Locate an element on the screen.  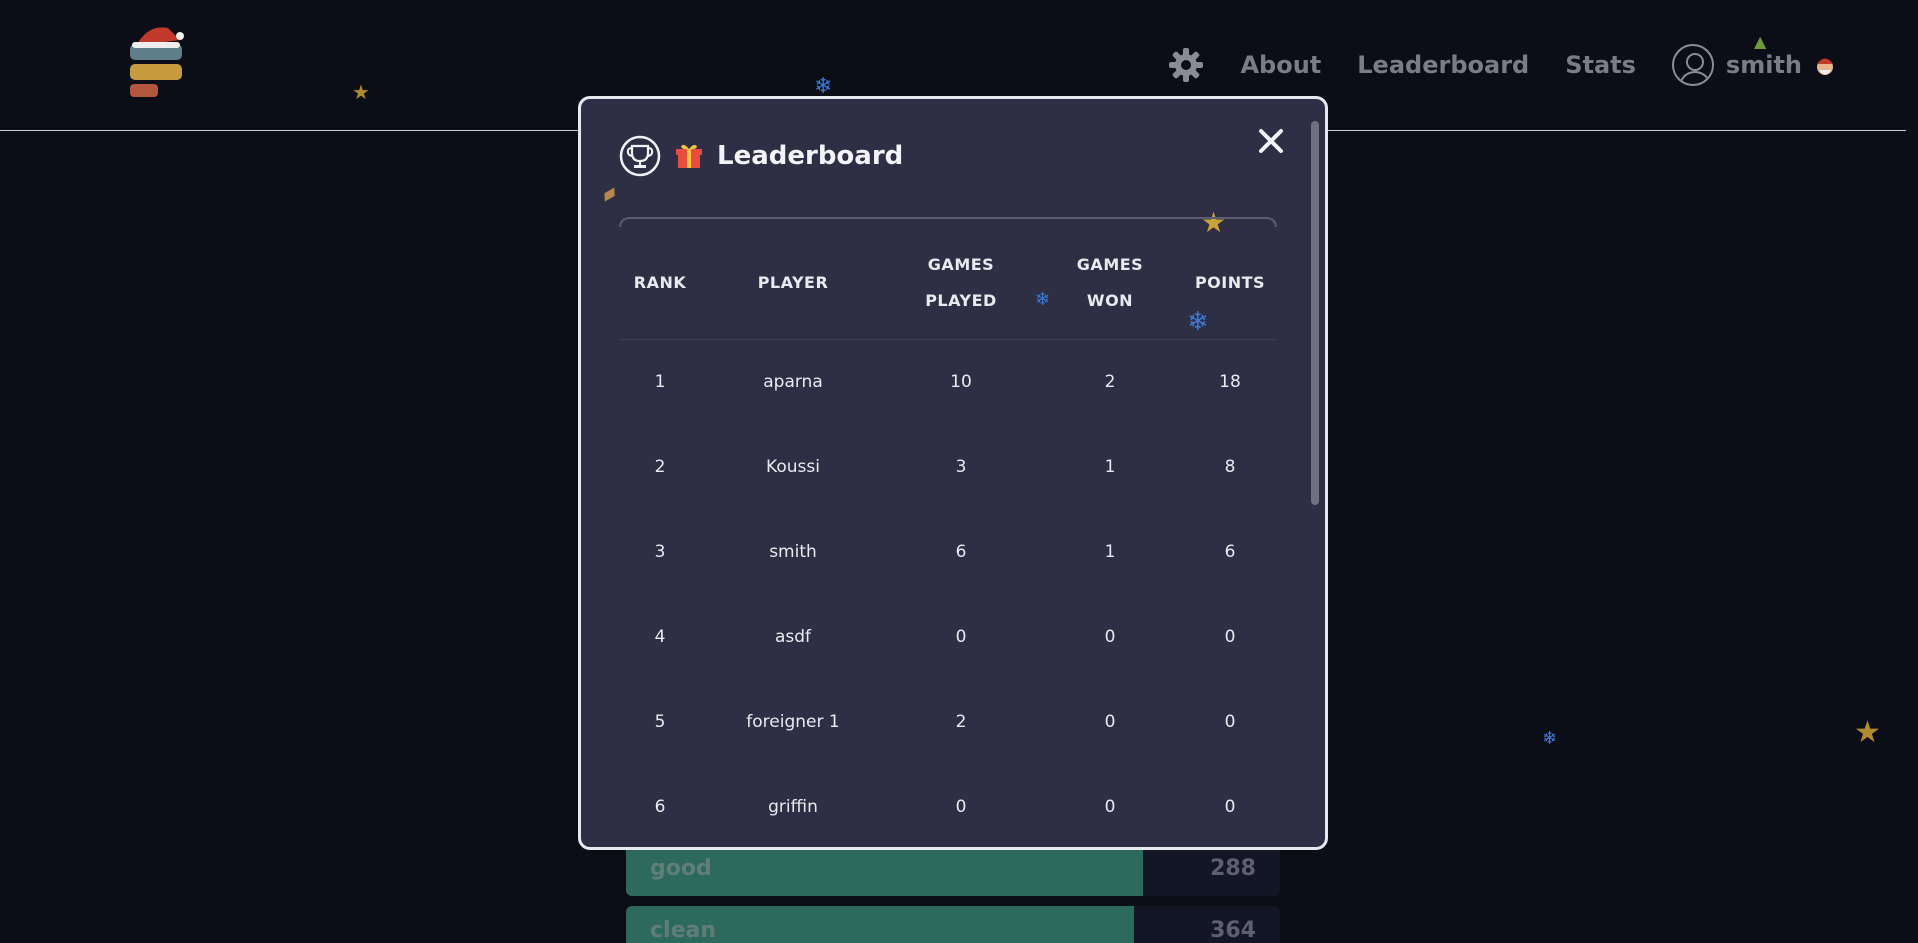
user-menu: smith is located at coordinates (1753, 65).